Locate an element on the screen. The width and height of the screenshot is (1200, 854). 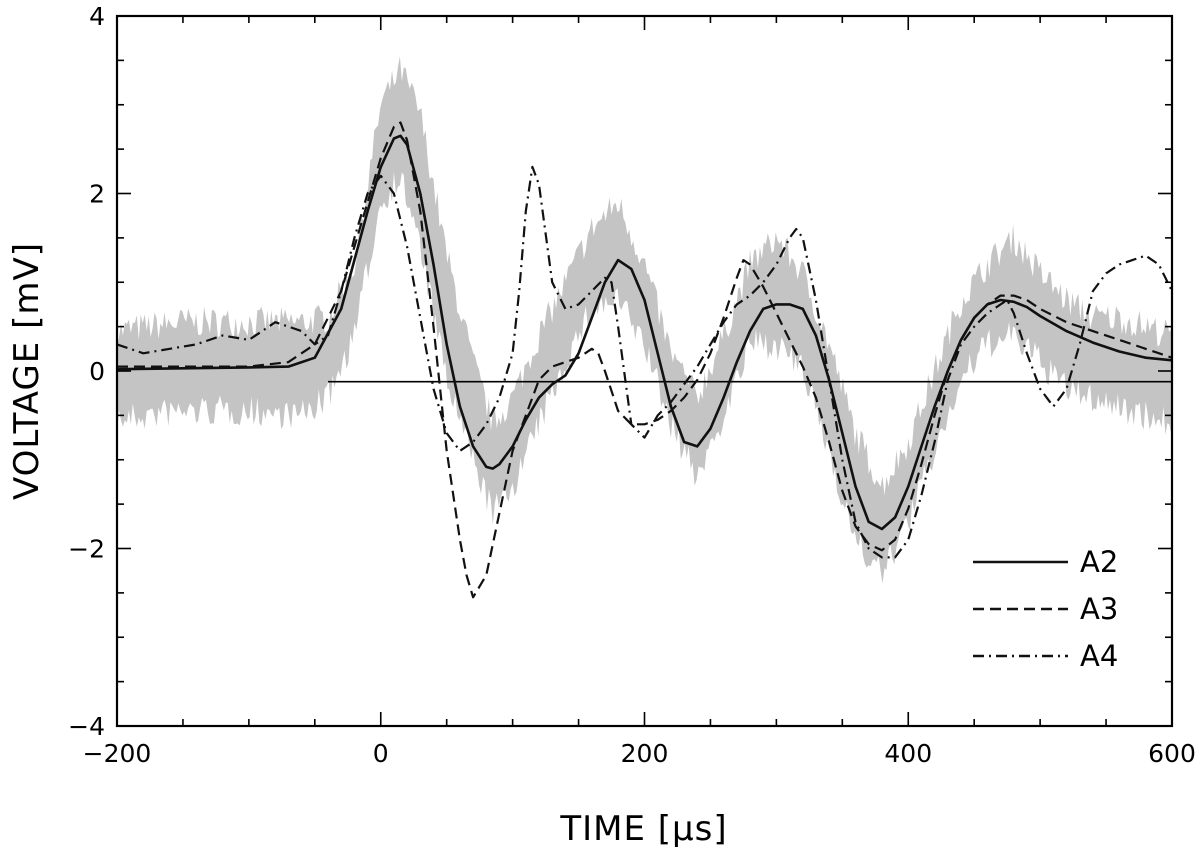
legend-label-a2: A2 is located at coordinates (1099, 562).